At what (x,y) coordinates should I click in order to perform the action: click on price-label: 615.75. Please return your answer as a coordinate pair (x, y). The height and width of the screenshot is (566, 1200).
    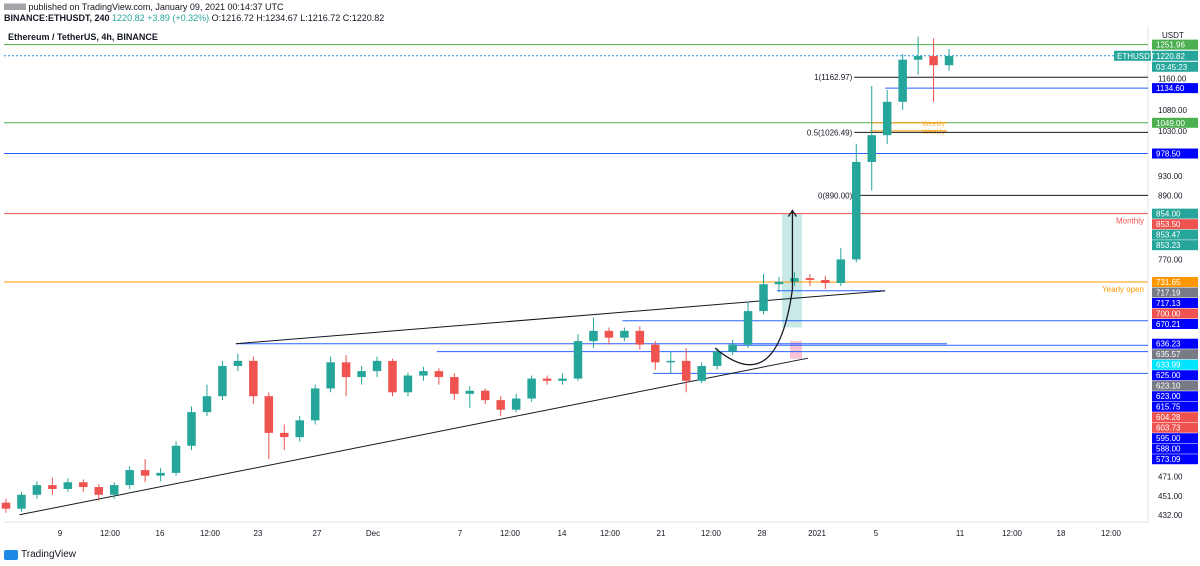
    Looking at the image, I should click on (1175, 406).